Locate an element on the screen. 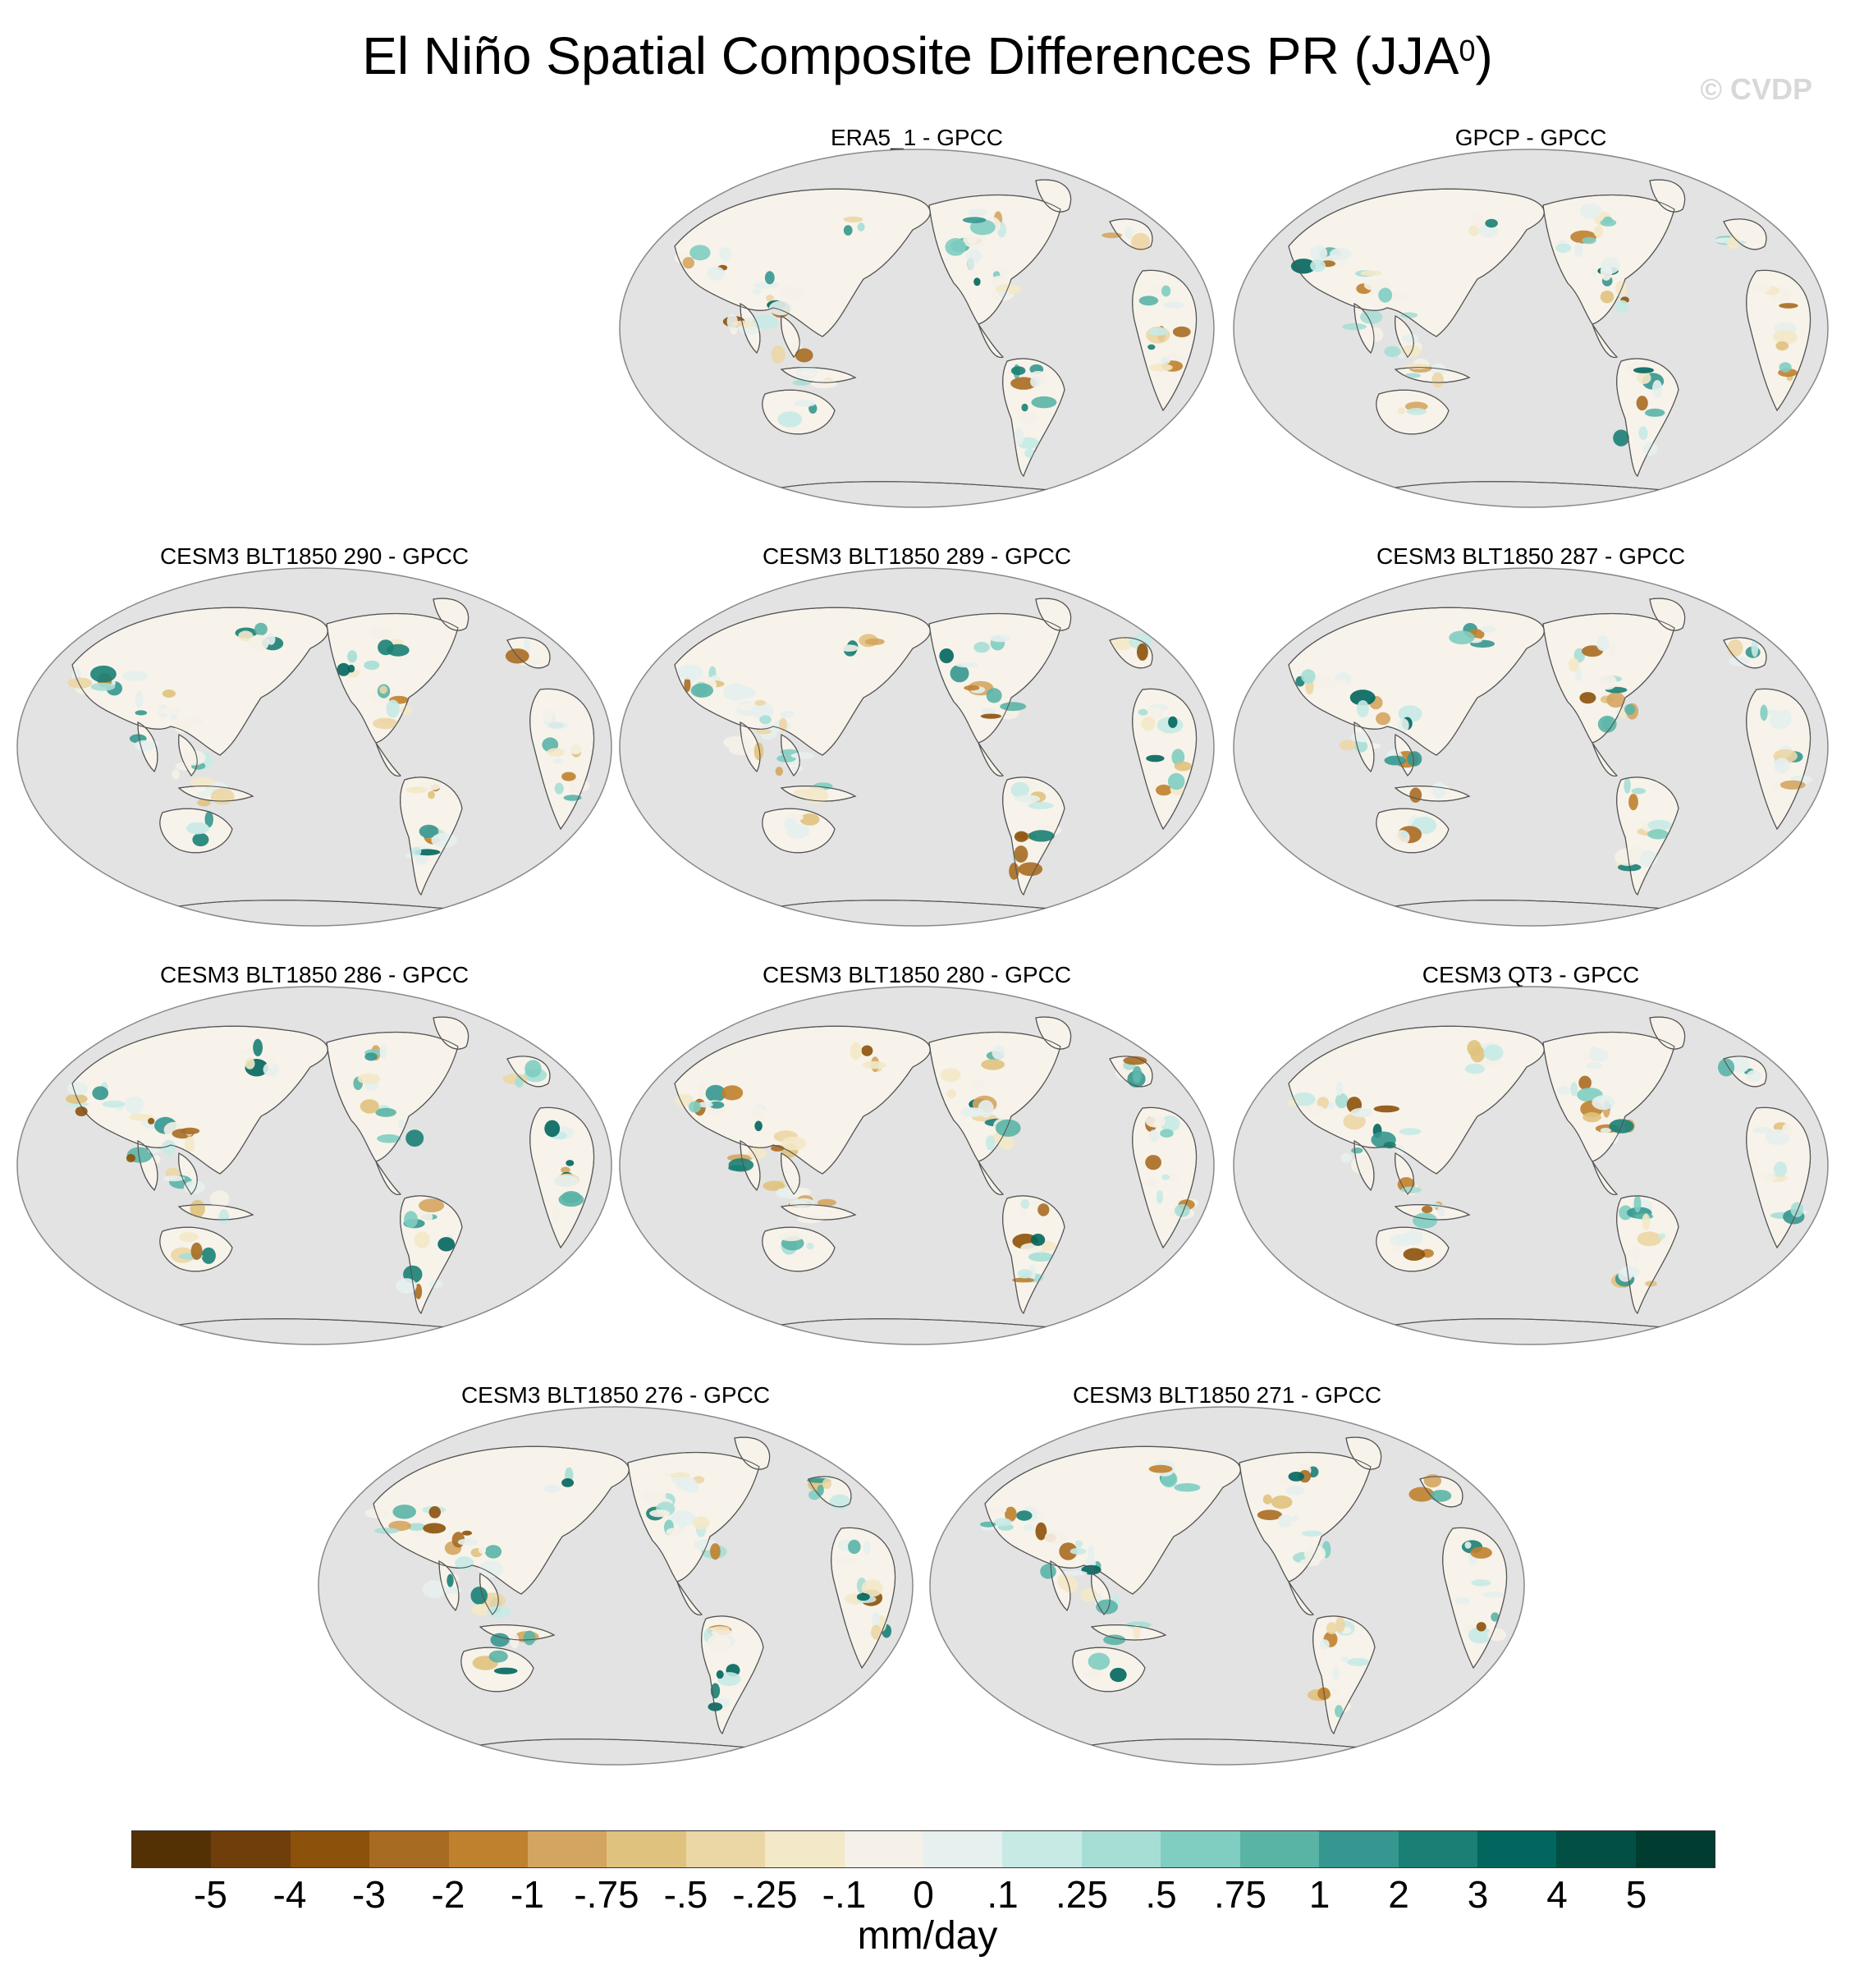  europe-west-coastline is located at coordinates (1441, 1492).